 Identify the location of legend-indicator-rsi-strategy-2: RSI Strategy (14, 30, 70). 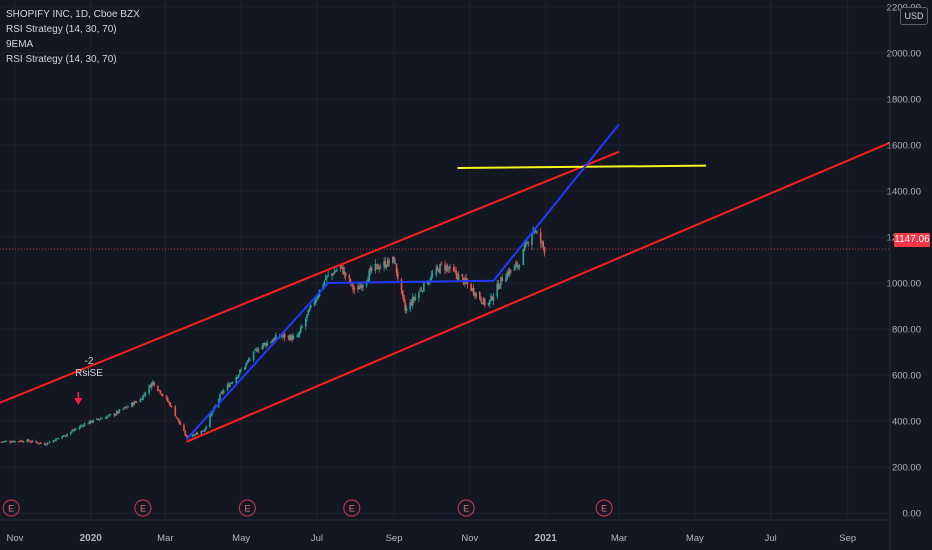
(61, 59).